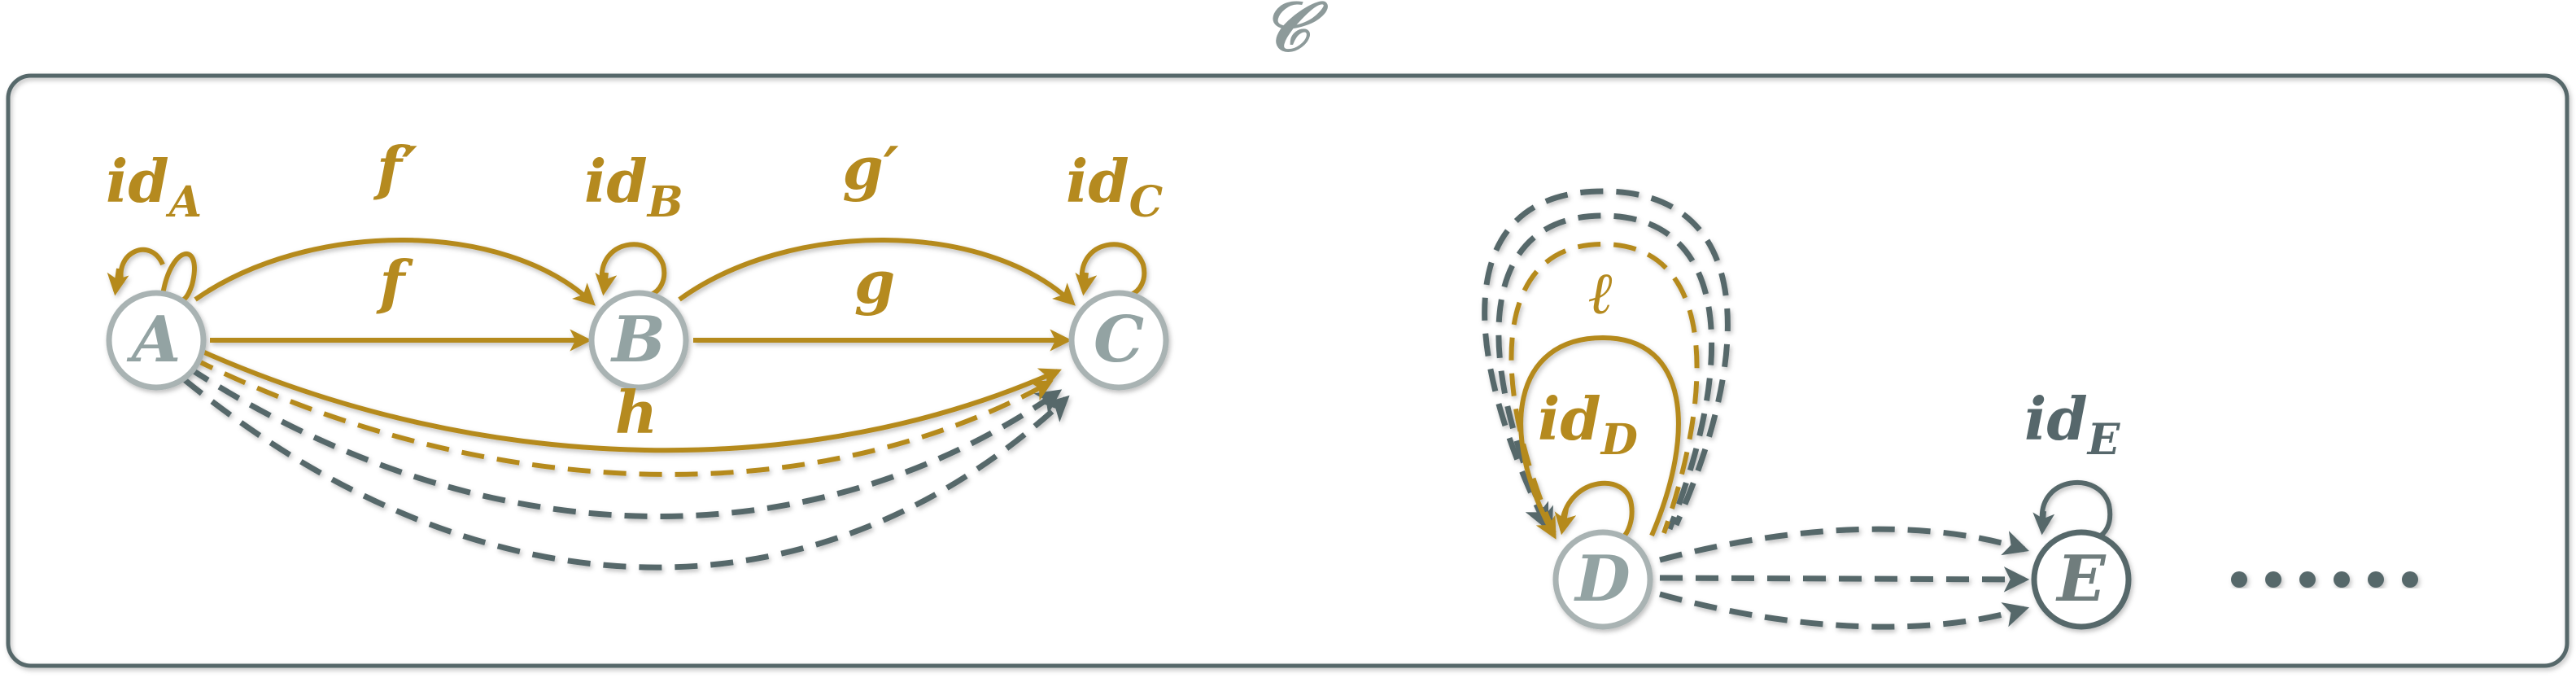  I want to click on morphism-f-prime, so click(395, 272).